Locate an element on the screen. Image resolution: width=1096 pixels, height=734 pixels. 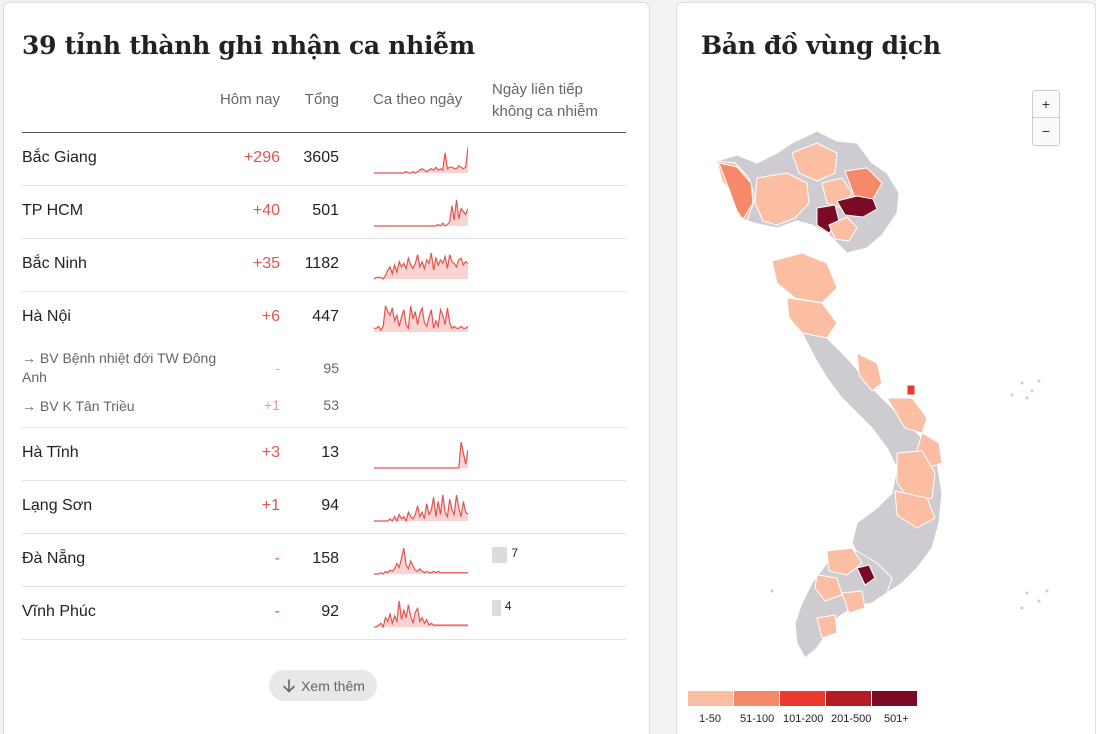
legend-label: 201-500 is located at coordinates (851, 719).